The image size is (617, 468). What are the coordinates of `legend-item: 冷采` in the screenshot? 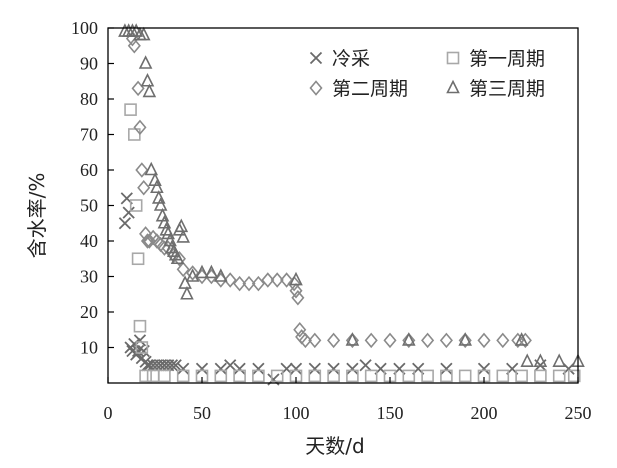 It's located at (339, 59).